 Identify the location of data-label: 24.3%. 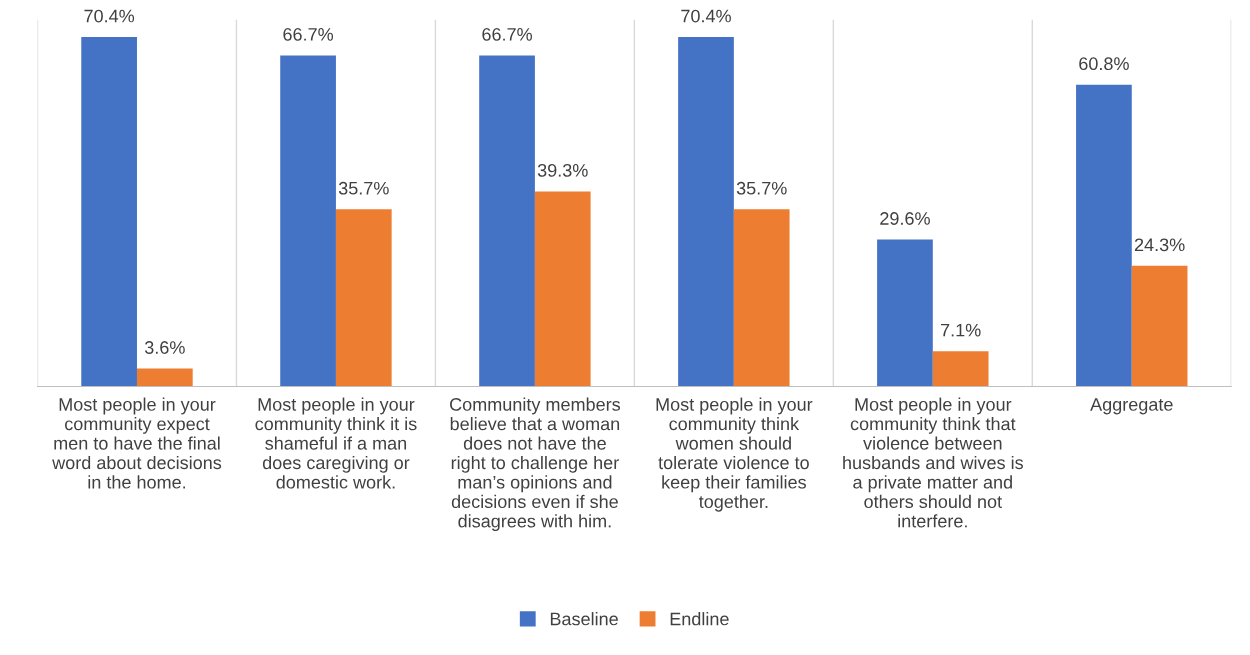
(1159, 245).